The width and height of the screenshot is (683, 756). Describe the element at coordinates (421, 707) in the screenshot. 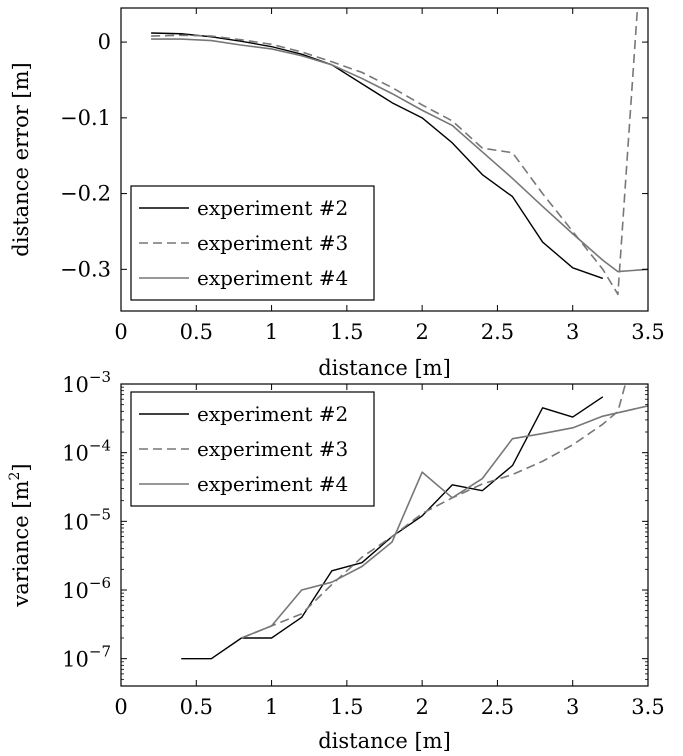

I see `variance-x-tick-label: 2` at that location.